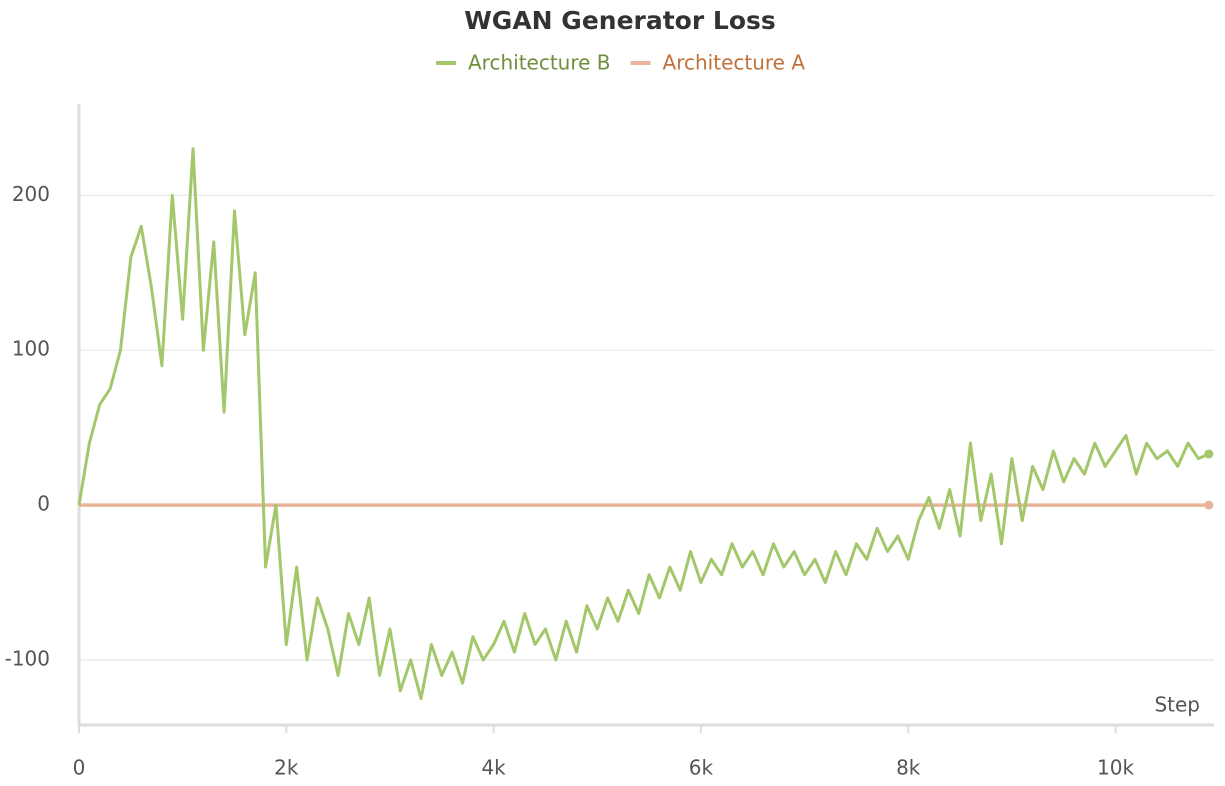 This screenshot has height=786, width=1225. I want to click on x-tick-label: 0, so click(79, 768).